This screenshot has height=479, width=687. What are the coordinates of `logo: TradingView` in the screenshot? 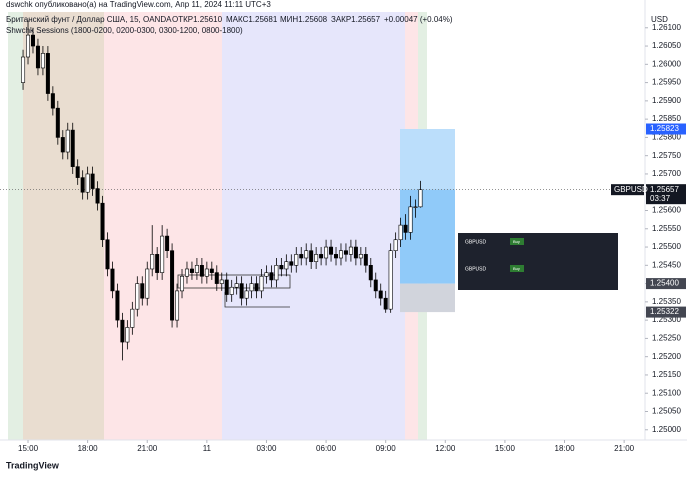 It's located at (33, 465).